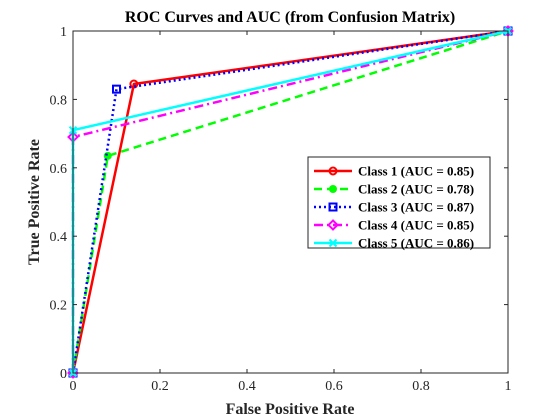 The image size is (560, 420). I want to click on legend-item-class-4: Class 4 (AUC = 0.85), so click(394, 225).